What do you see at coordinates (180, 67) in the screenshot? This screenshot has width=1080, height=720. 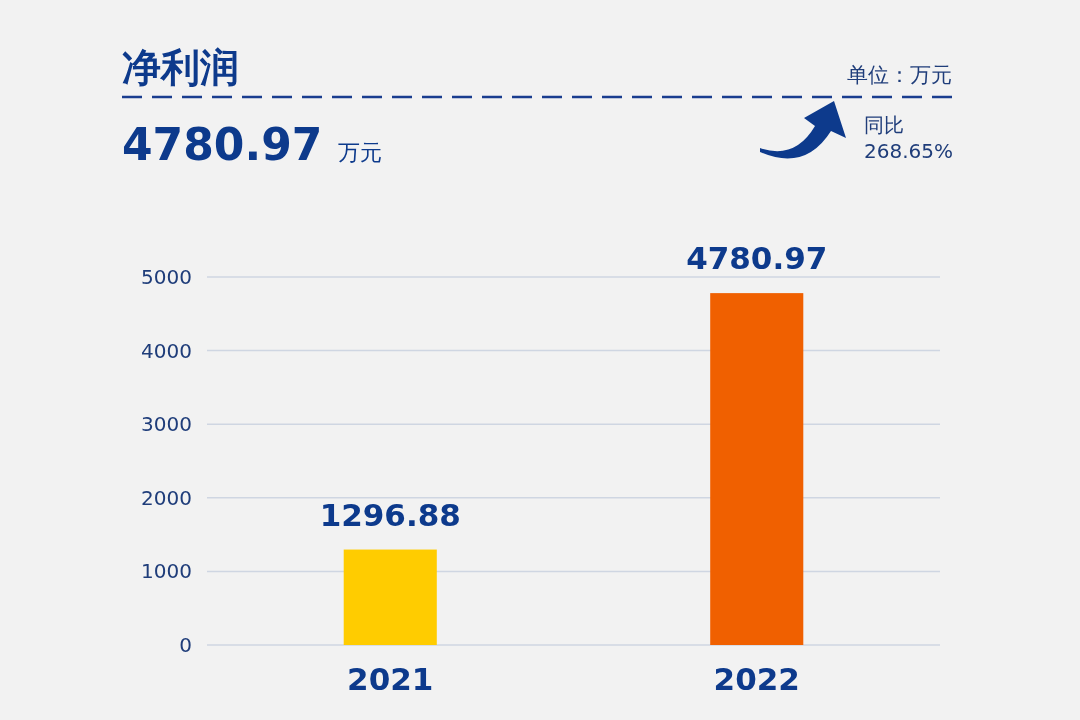 I see `title: 净利润` at bounding box center [180, 67].